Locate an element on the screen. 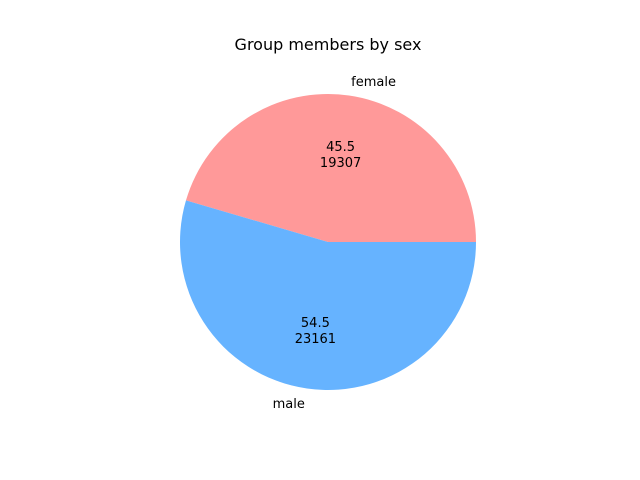  slice-count-male: 23161 is located at coordinates (315, 339).